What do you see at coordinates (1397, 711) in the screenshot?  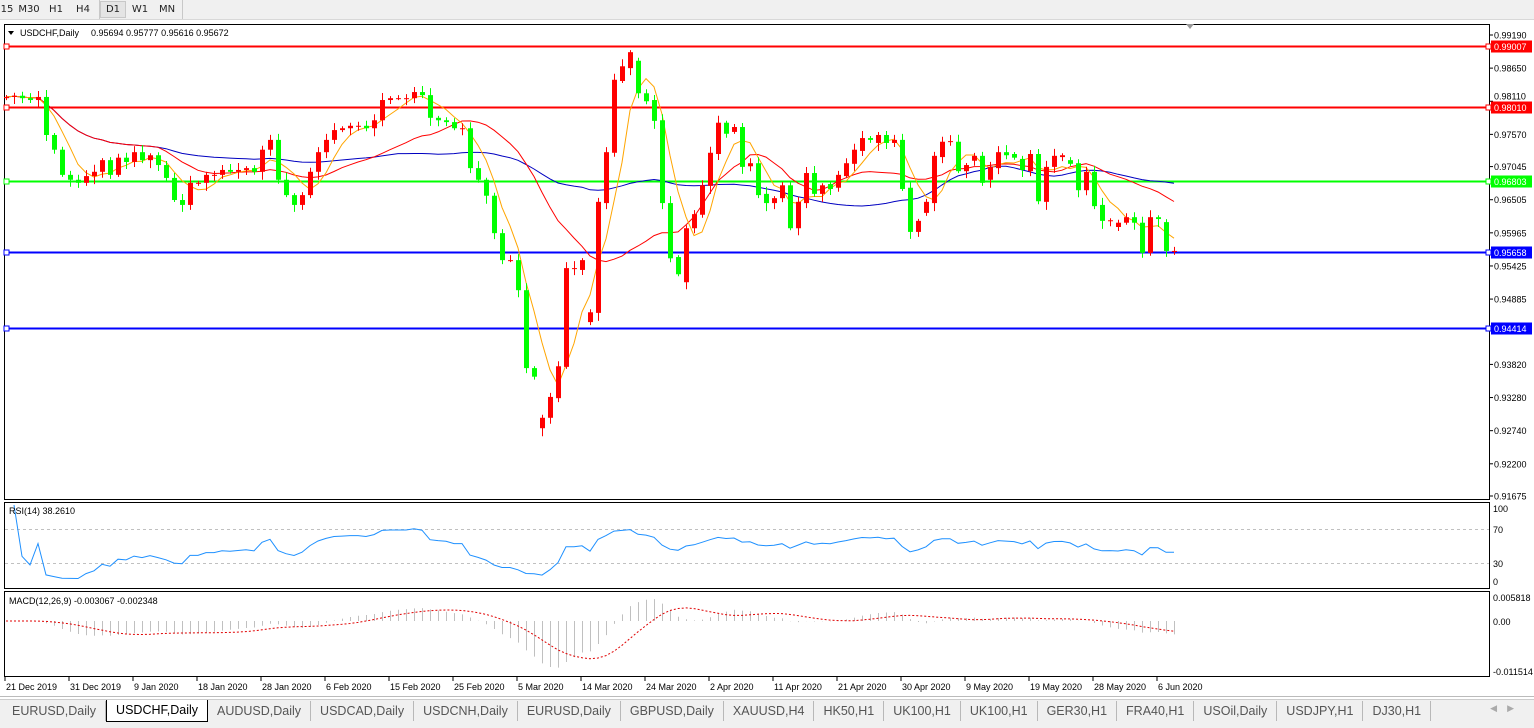 I see `chart-tab-dj30-h1: DJ30,H1` at bounding box center [1397, 711].